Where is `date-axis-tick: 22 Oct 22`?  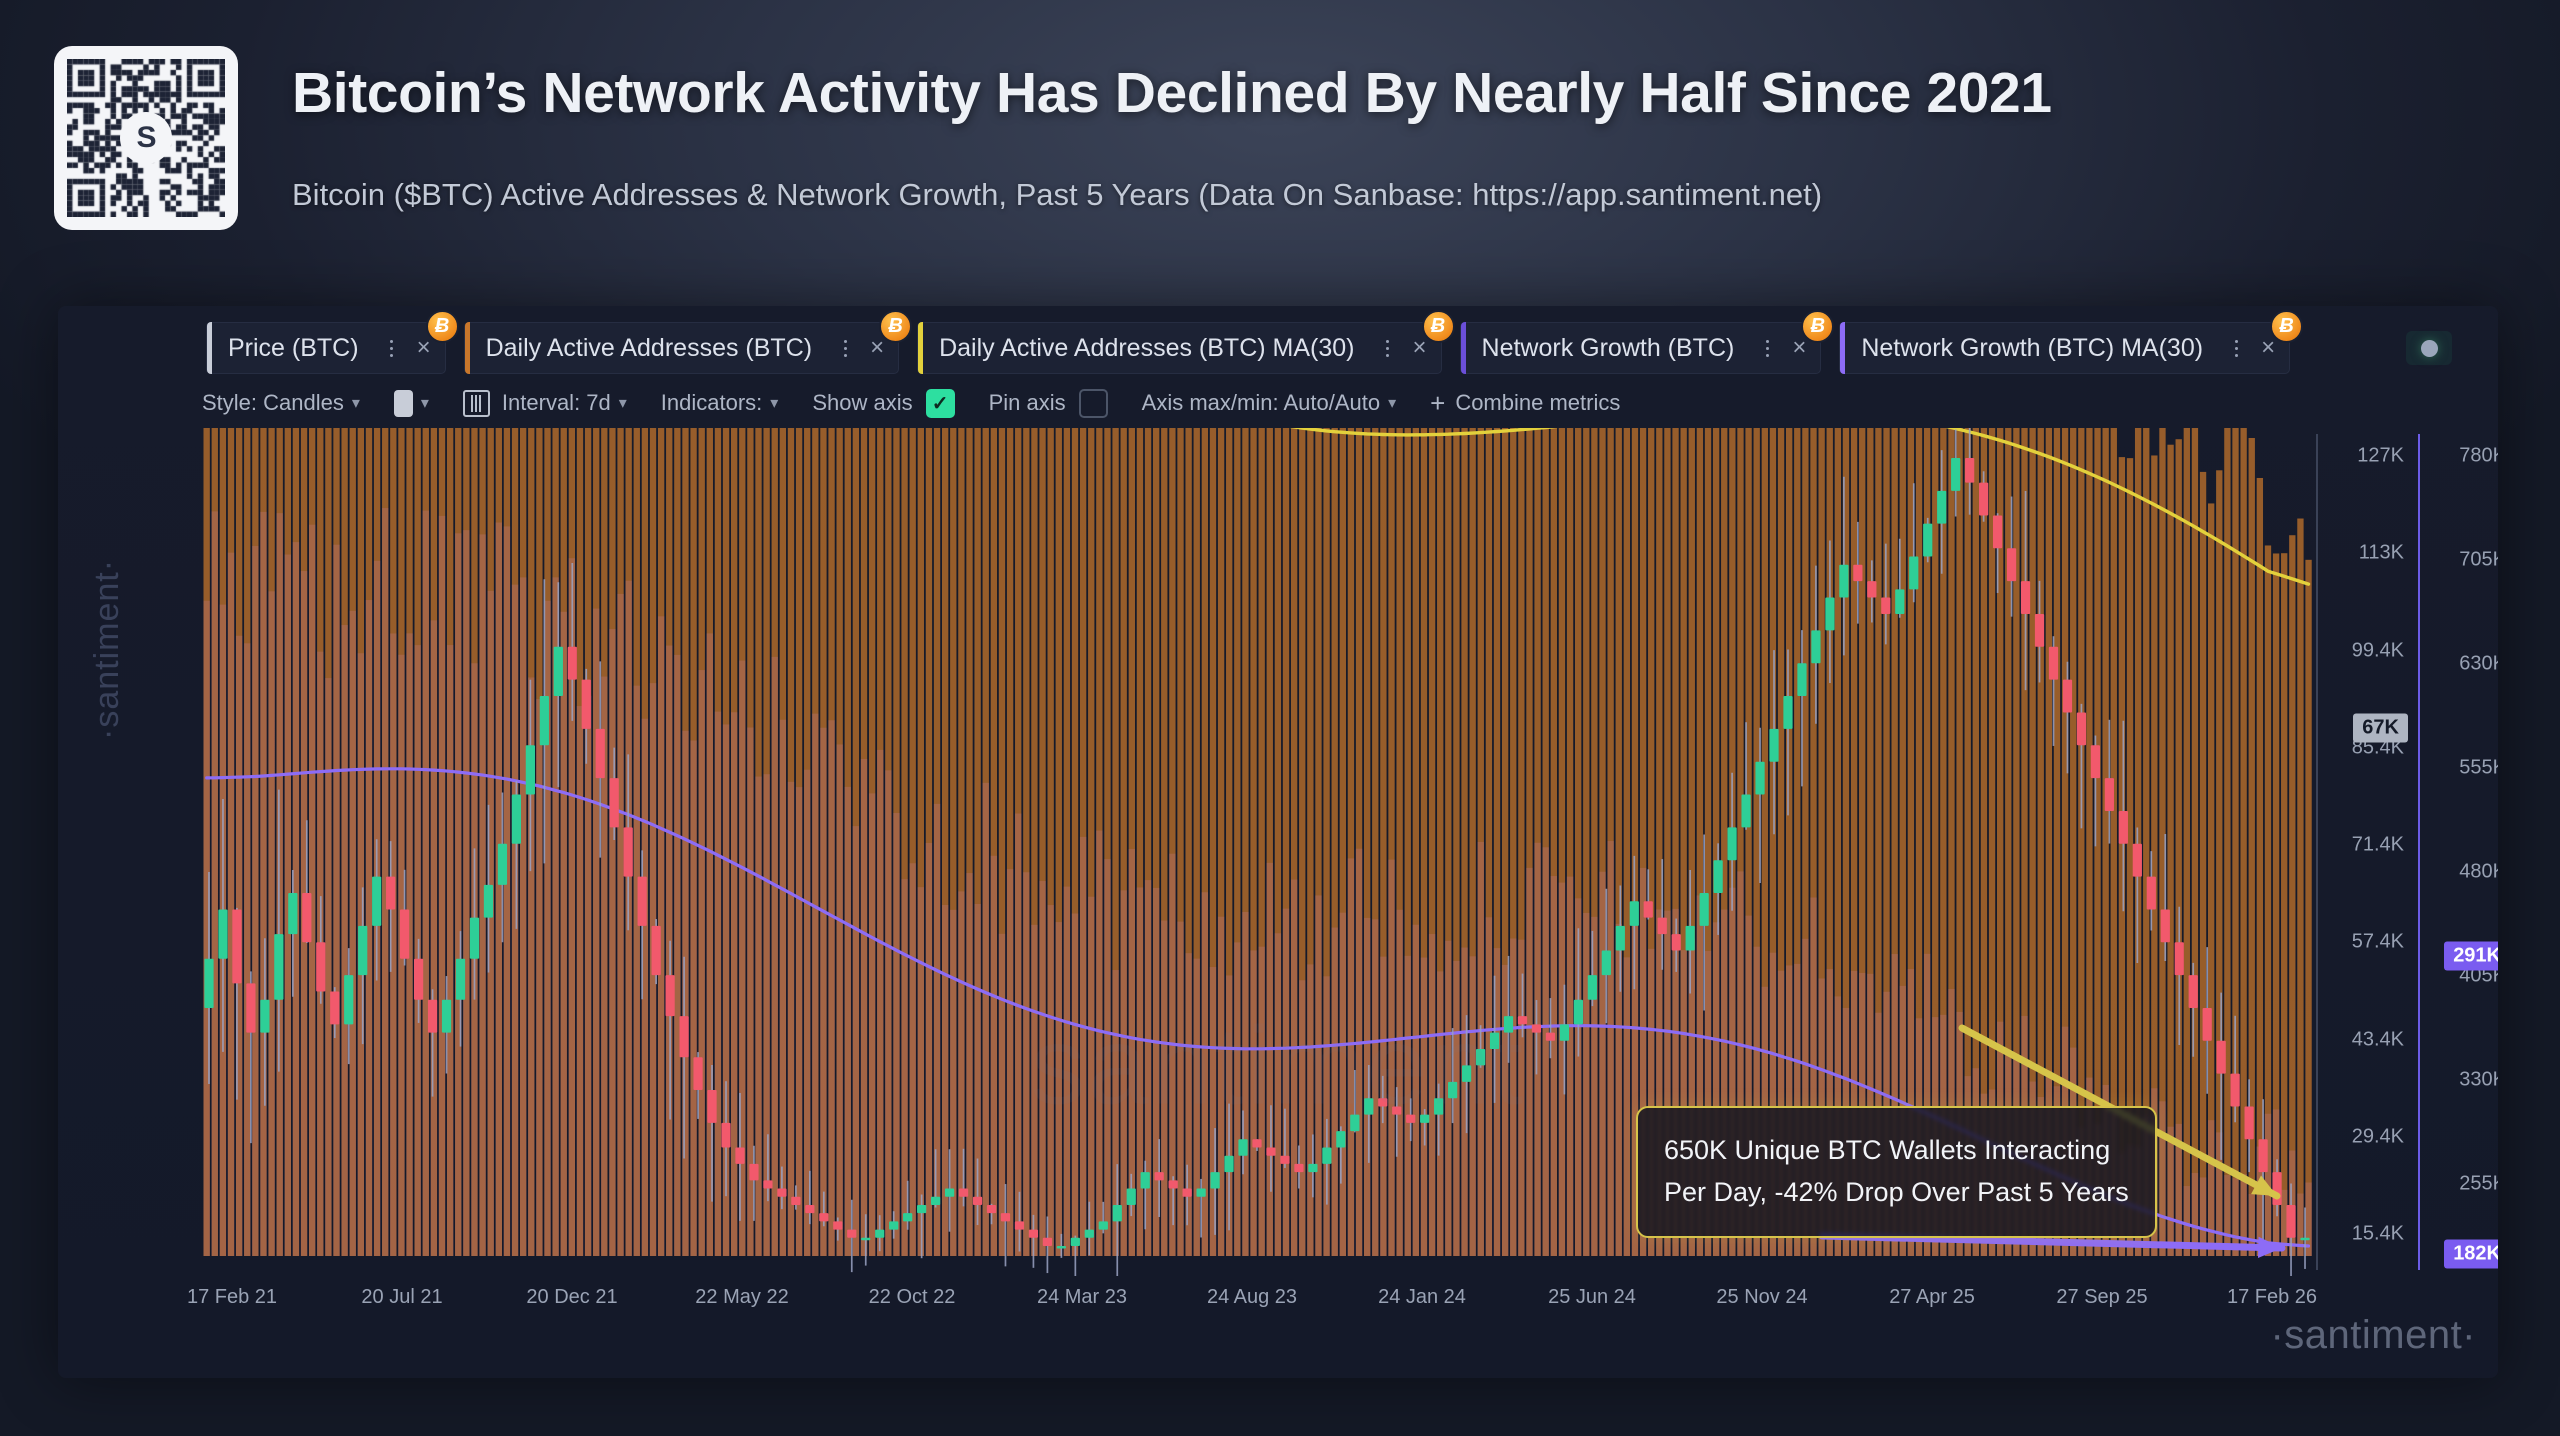
date-axis-tick: 22 Oct 22 is located at coordinates (912, 1297).